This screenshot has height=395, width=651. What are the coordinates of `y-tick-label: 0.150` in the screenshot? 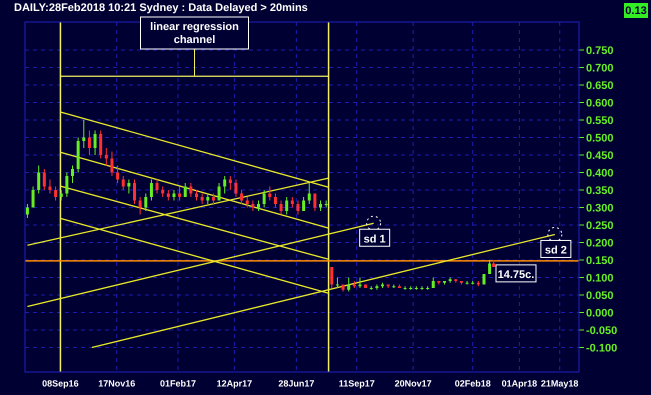 It's located at (600, 260).